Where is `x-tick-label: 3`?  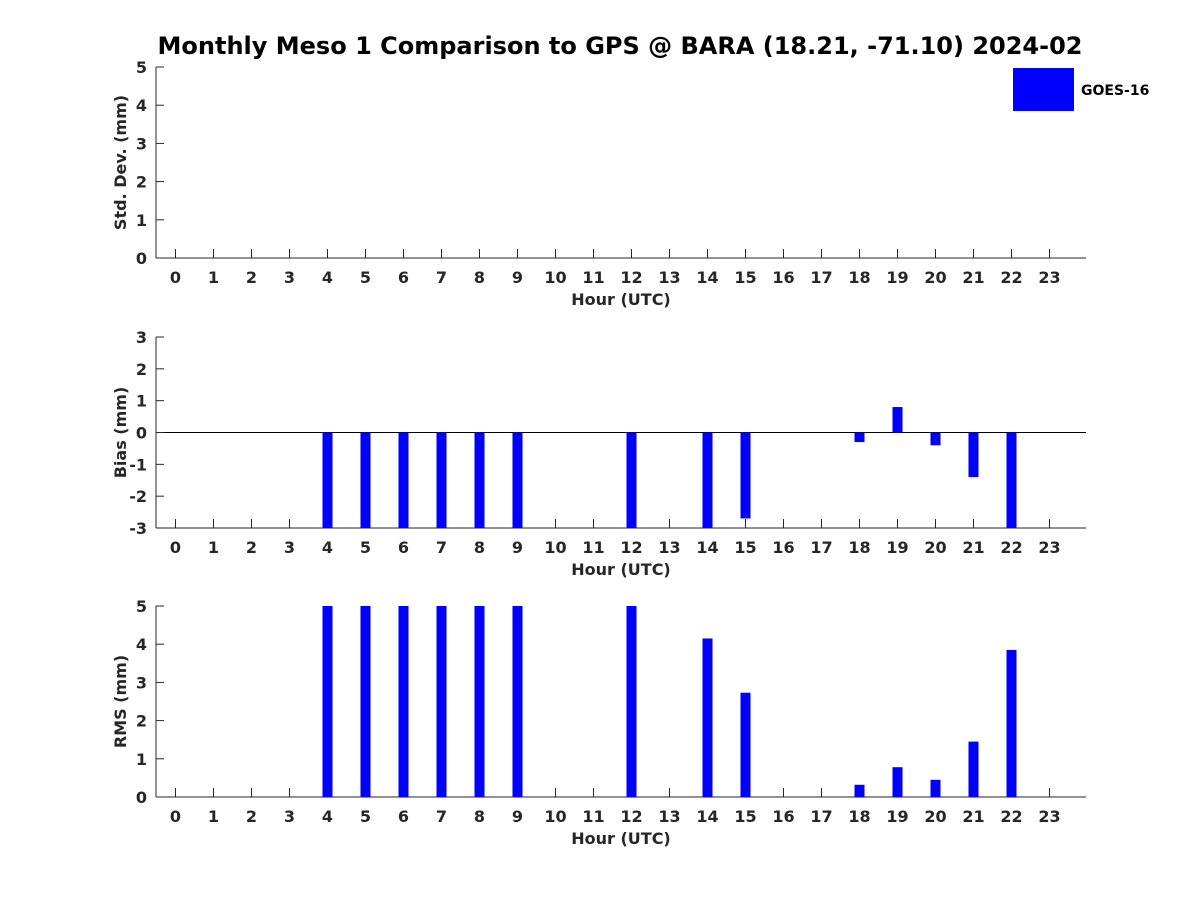 x-tick-label: 3 is located at coordinates (289, 816).